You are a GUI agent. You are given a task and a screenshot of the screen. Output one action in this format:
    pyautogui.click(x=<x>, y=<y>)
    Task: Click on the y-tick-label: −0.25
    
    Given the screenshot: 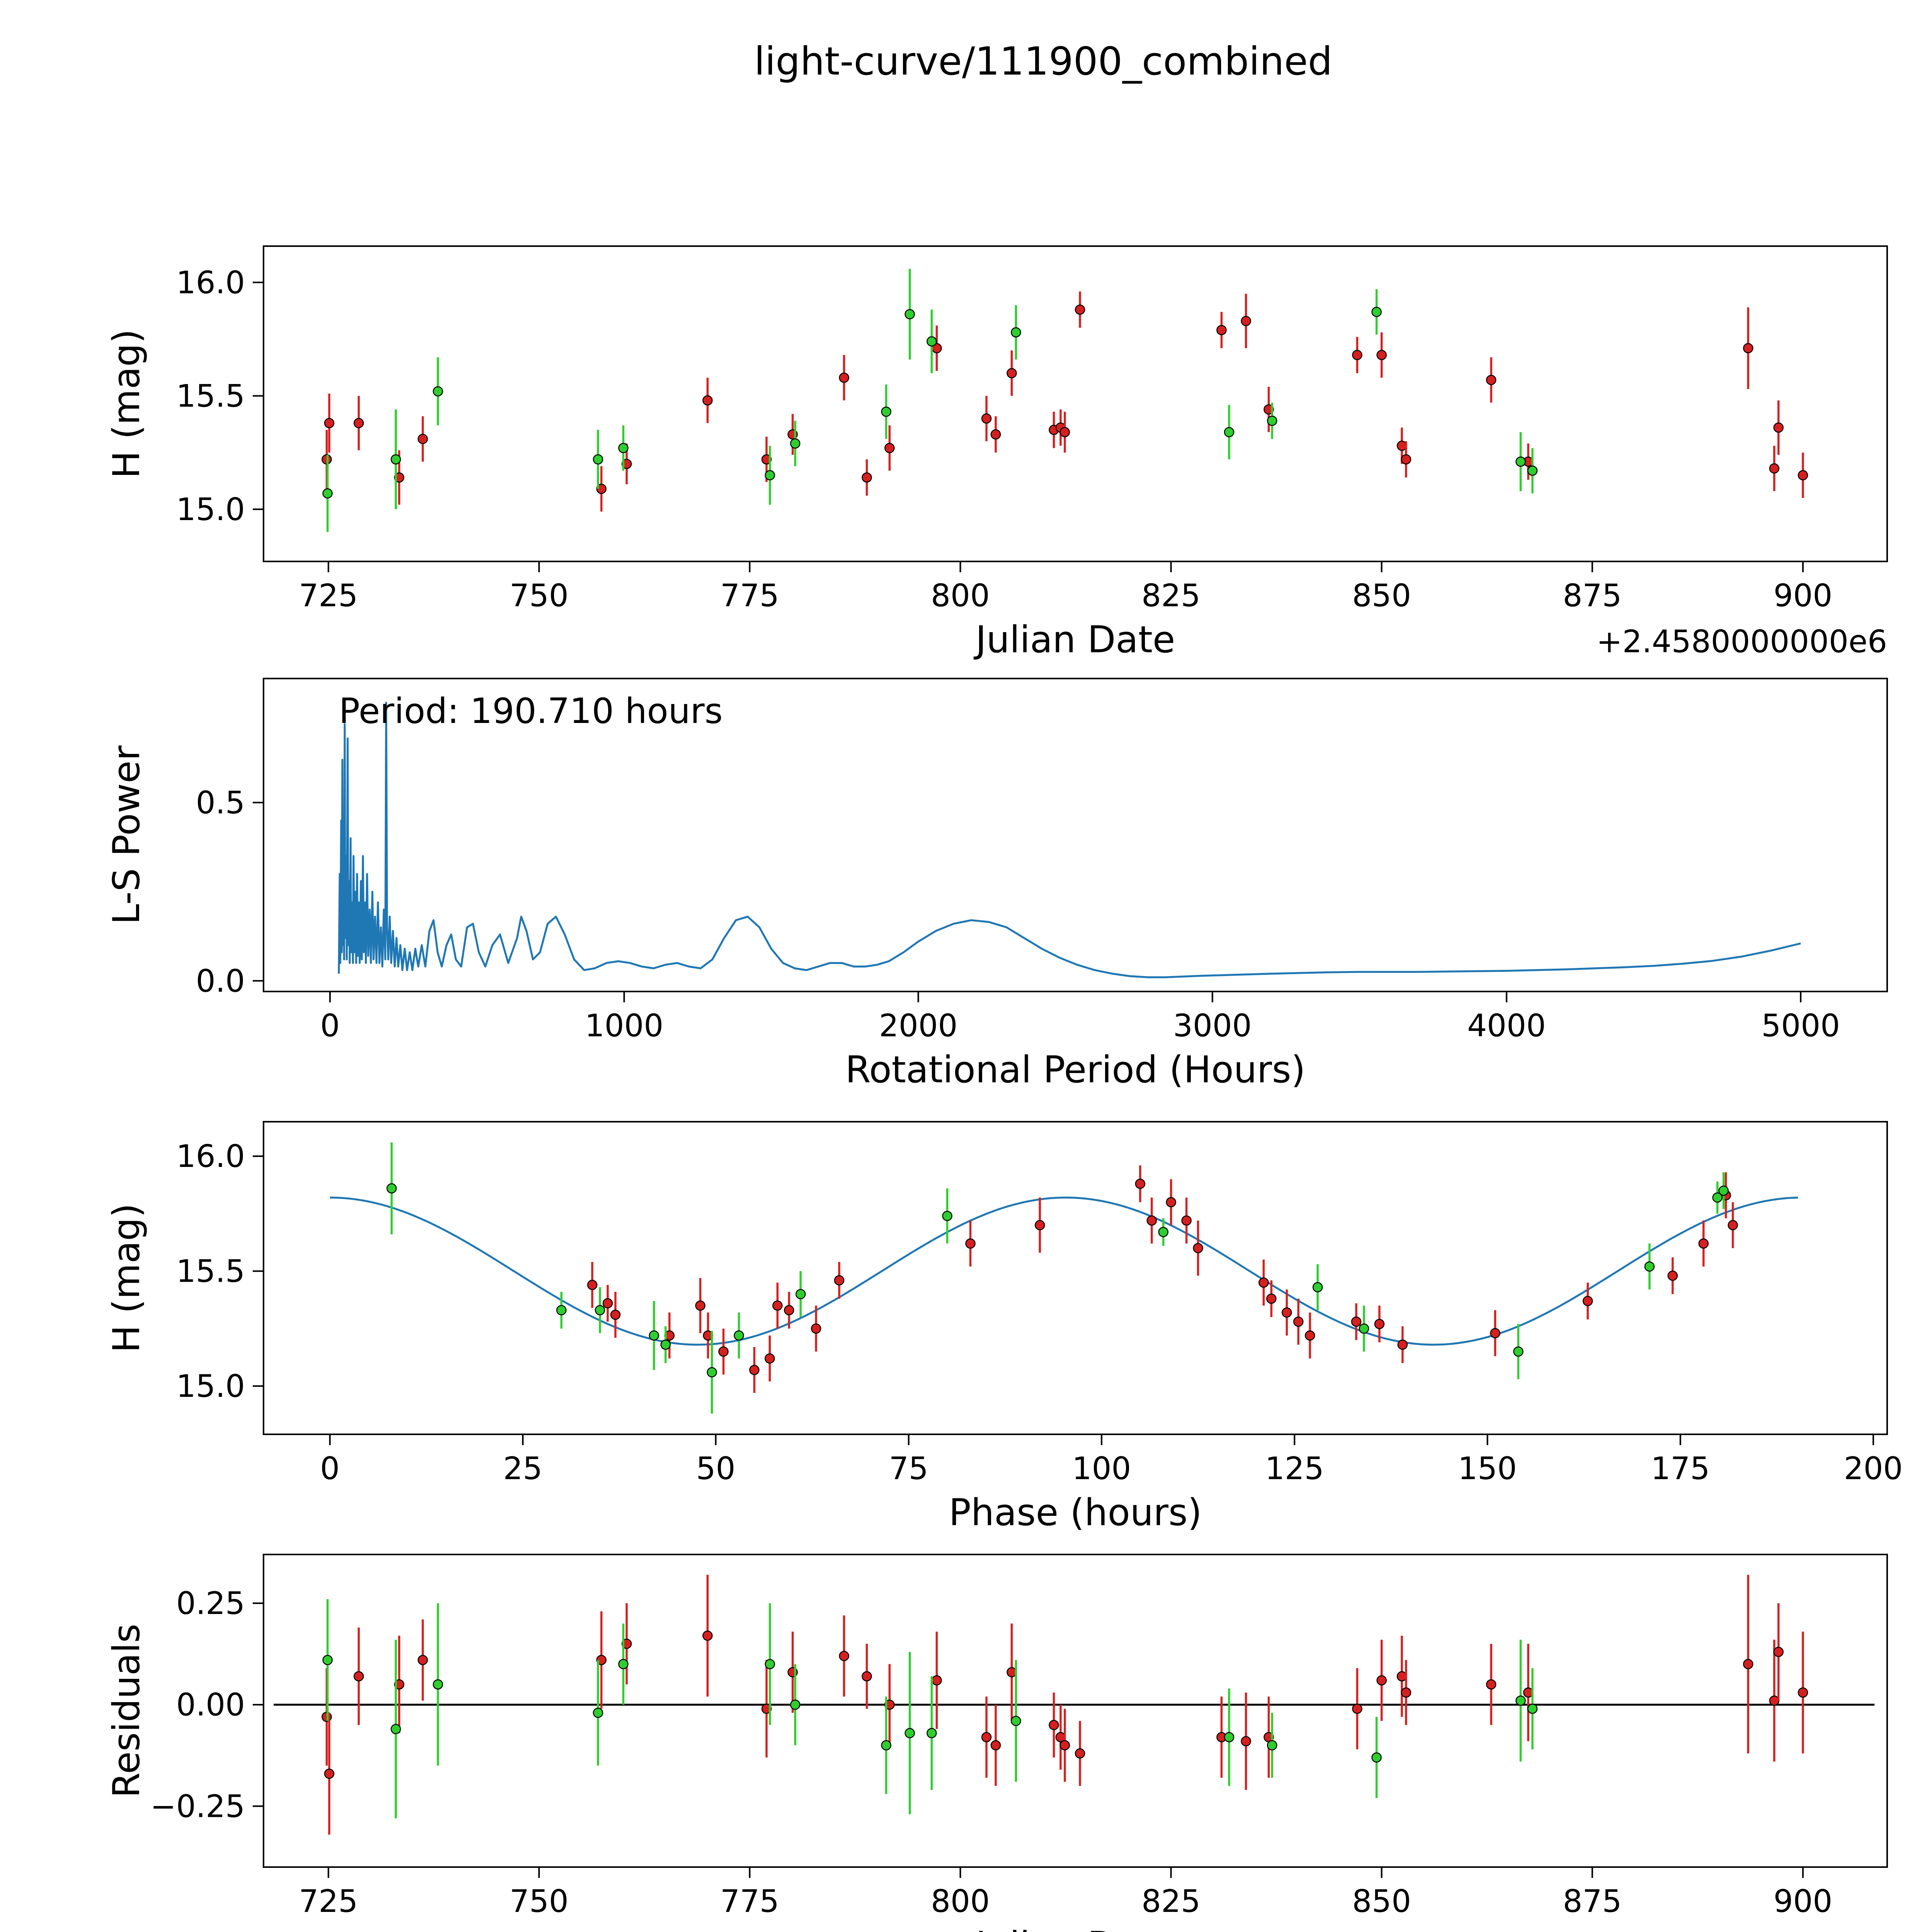 What is the action you would take?
    pyautogui.click(x=198, y=1806)
    